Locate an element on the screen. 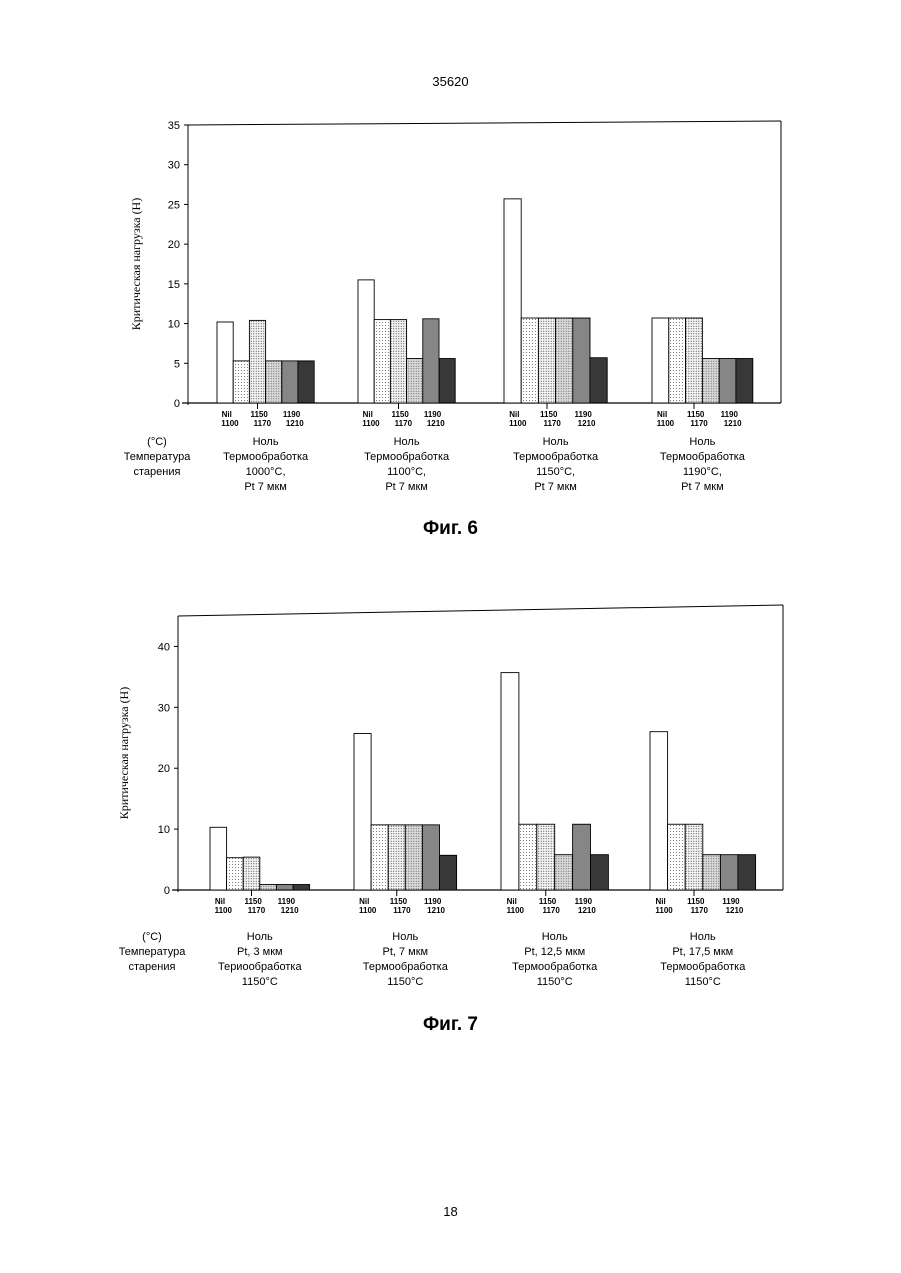  row-label: старения is located at coordinates (152, 967).